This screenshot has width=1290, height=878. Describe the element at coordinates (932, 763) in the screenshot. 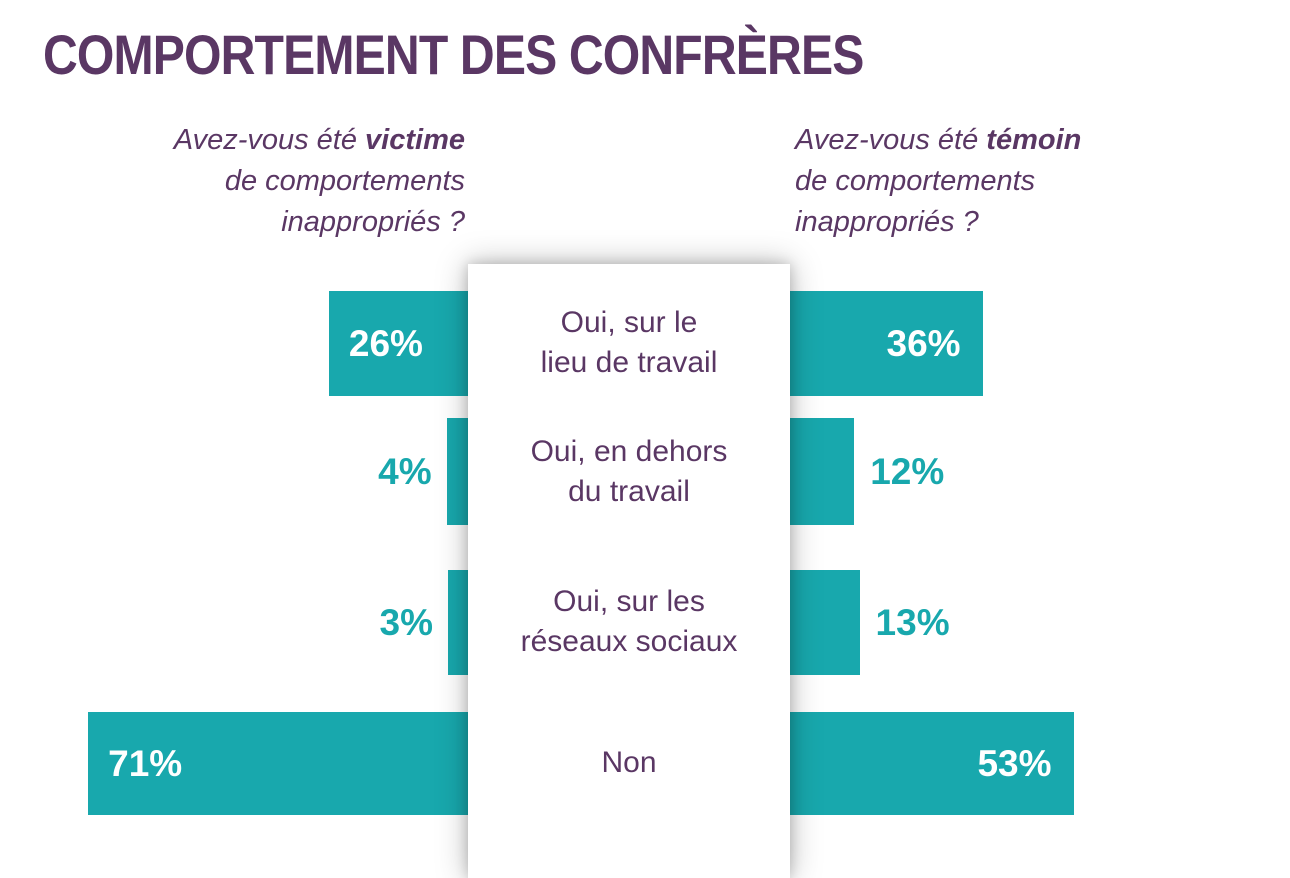

I see `bar-temoin-non: 53%` at that location.